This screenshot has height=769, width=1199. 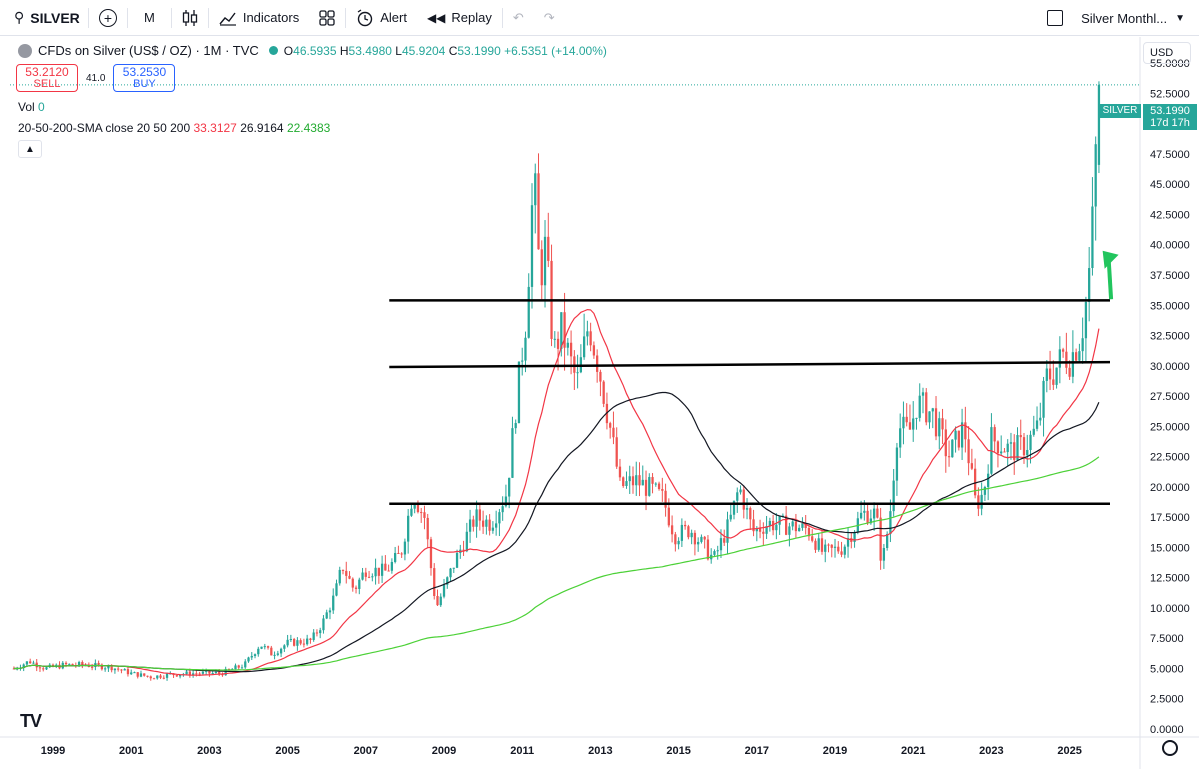 What do you see at coordinates (55, 17) in the screenshot?
I see `symbol-label: SILVER` at bounding box center [55, 17].